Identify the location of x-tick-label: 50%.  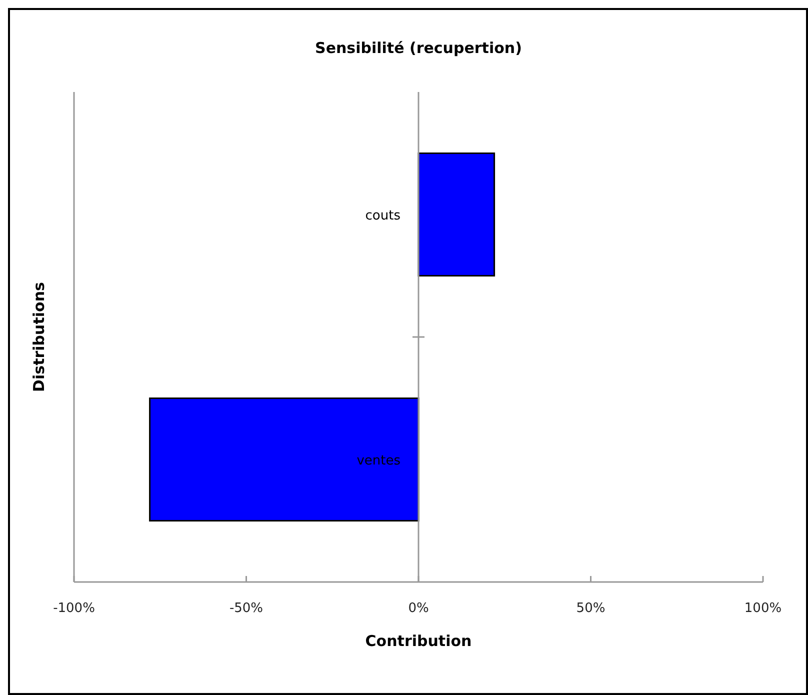
(591, 608).